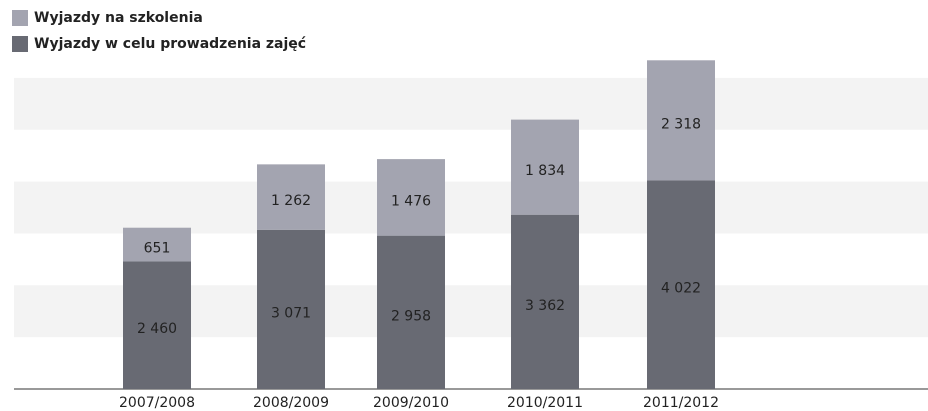 This screenshot has width=928, height=411. What do you see at coordinates (291, 313) in the screenshot?
I see `data-label: 3 071` at bounding box center [291, 313].